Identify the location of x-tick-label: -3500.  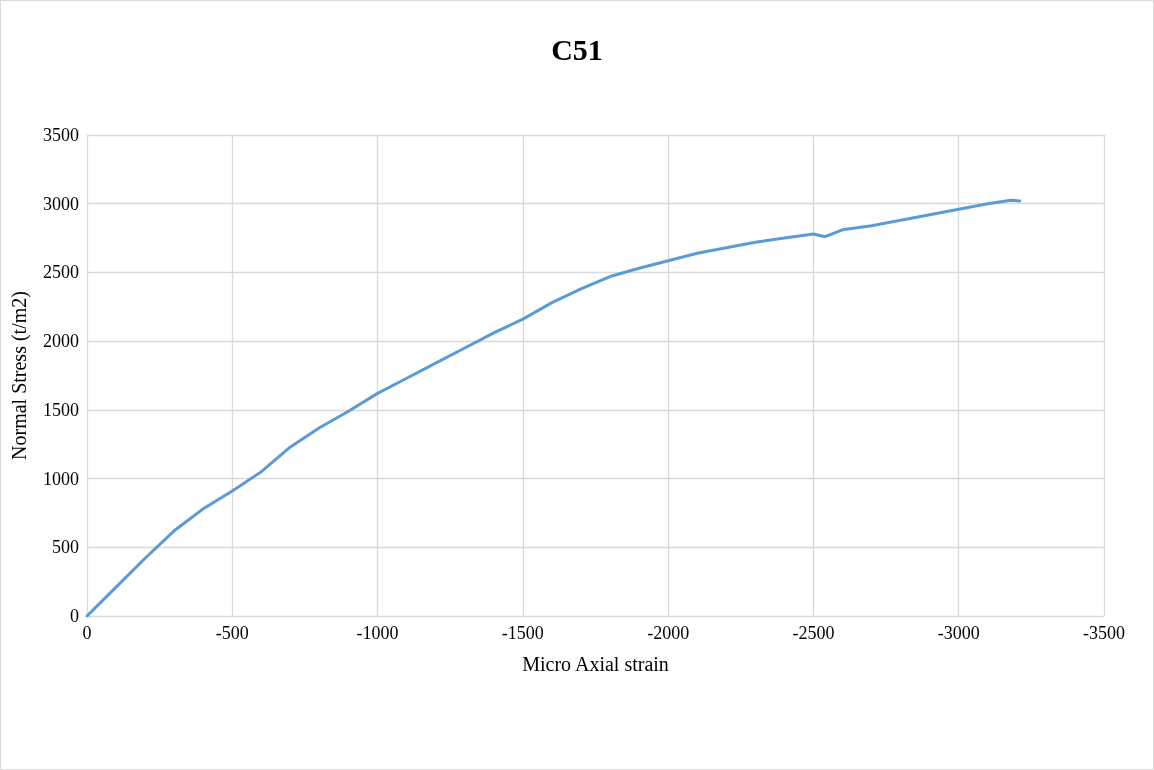
(1104, 633).